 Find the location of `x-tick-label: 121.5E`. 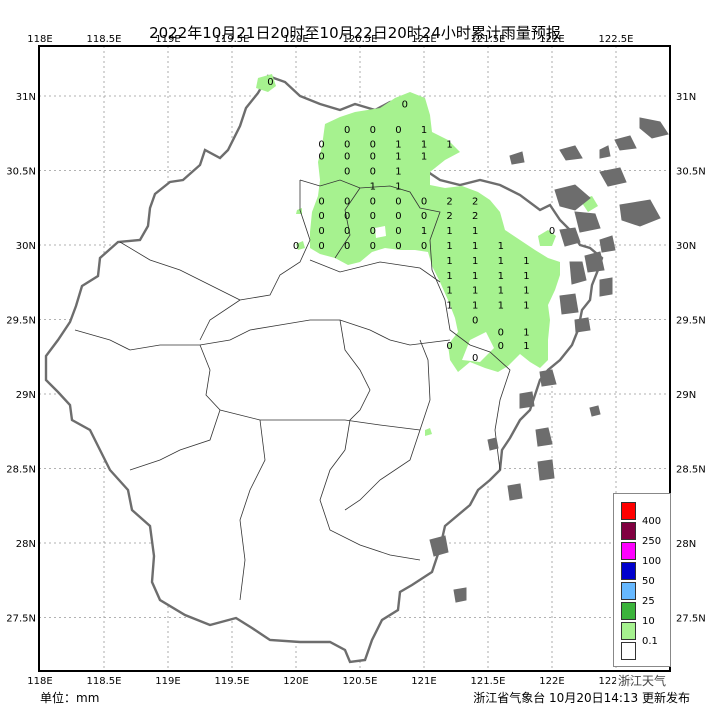

x-tick-label: 121.5E is located at coordinates (488, 39).